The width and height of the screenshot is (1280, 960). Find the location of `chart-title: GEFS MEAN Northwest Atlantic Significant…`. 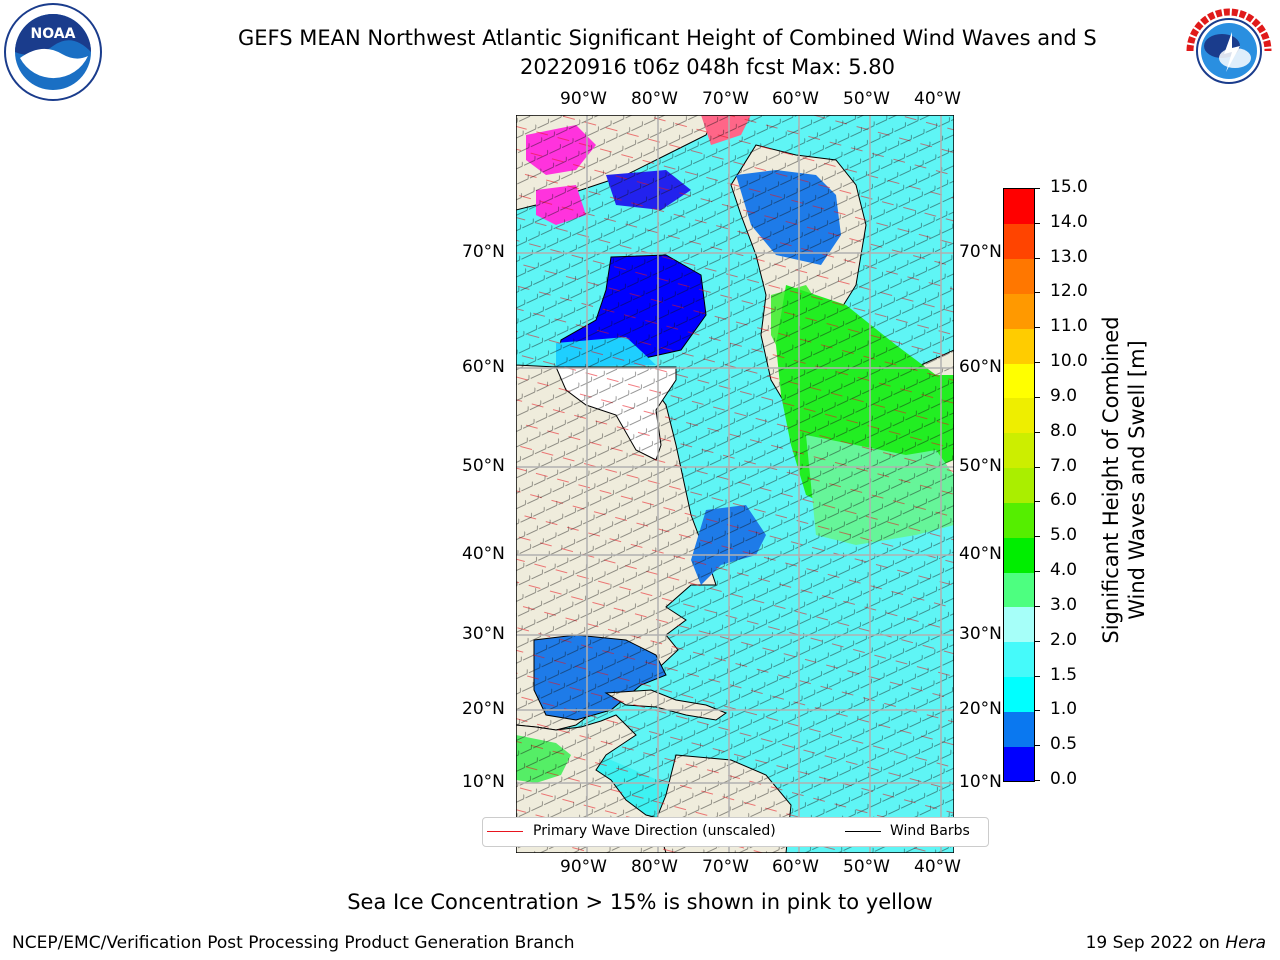

chart-title: GEFS MEAN Northwest Atlantic Significant… is located at coordinates (667, 38).